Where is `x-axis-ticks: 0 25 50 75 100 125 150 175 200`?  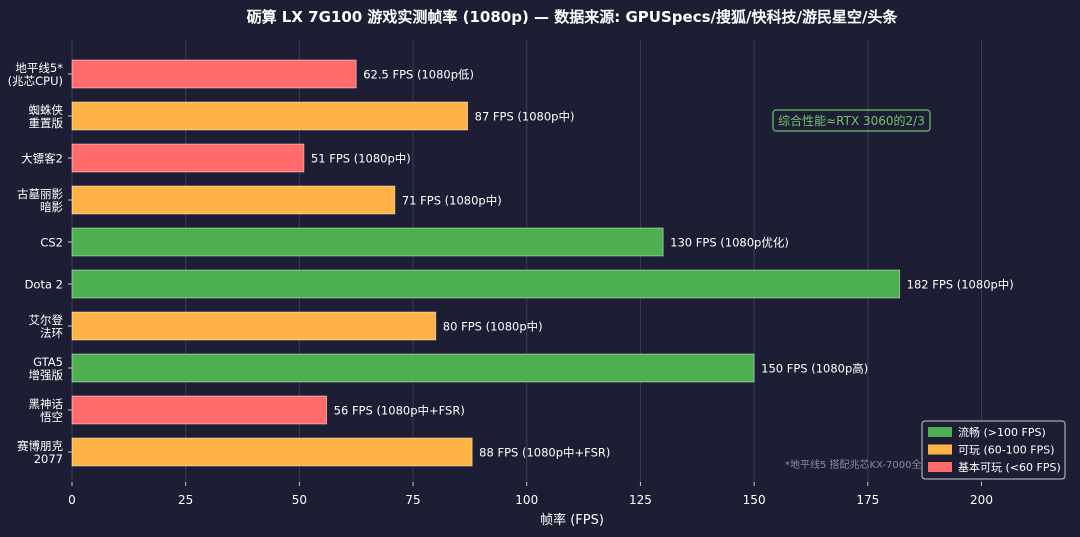
x-axis-ticks: 0 25 50 75 100 125 150 175 200 is located at coordinates (530, 494).